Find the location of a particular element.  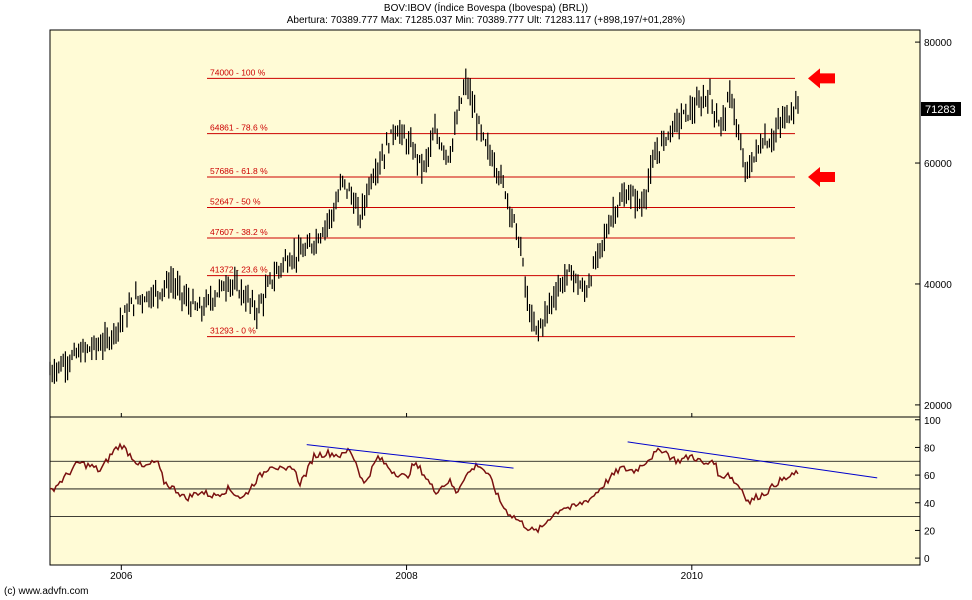

copyright-text: (c) www.advfn.com is located at coordinates (46, 591).